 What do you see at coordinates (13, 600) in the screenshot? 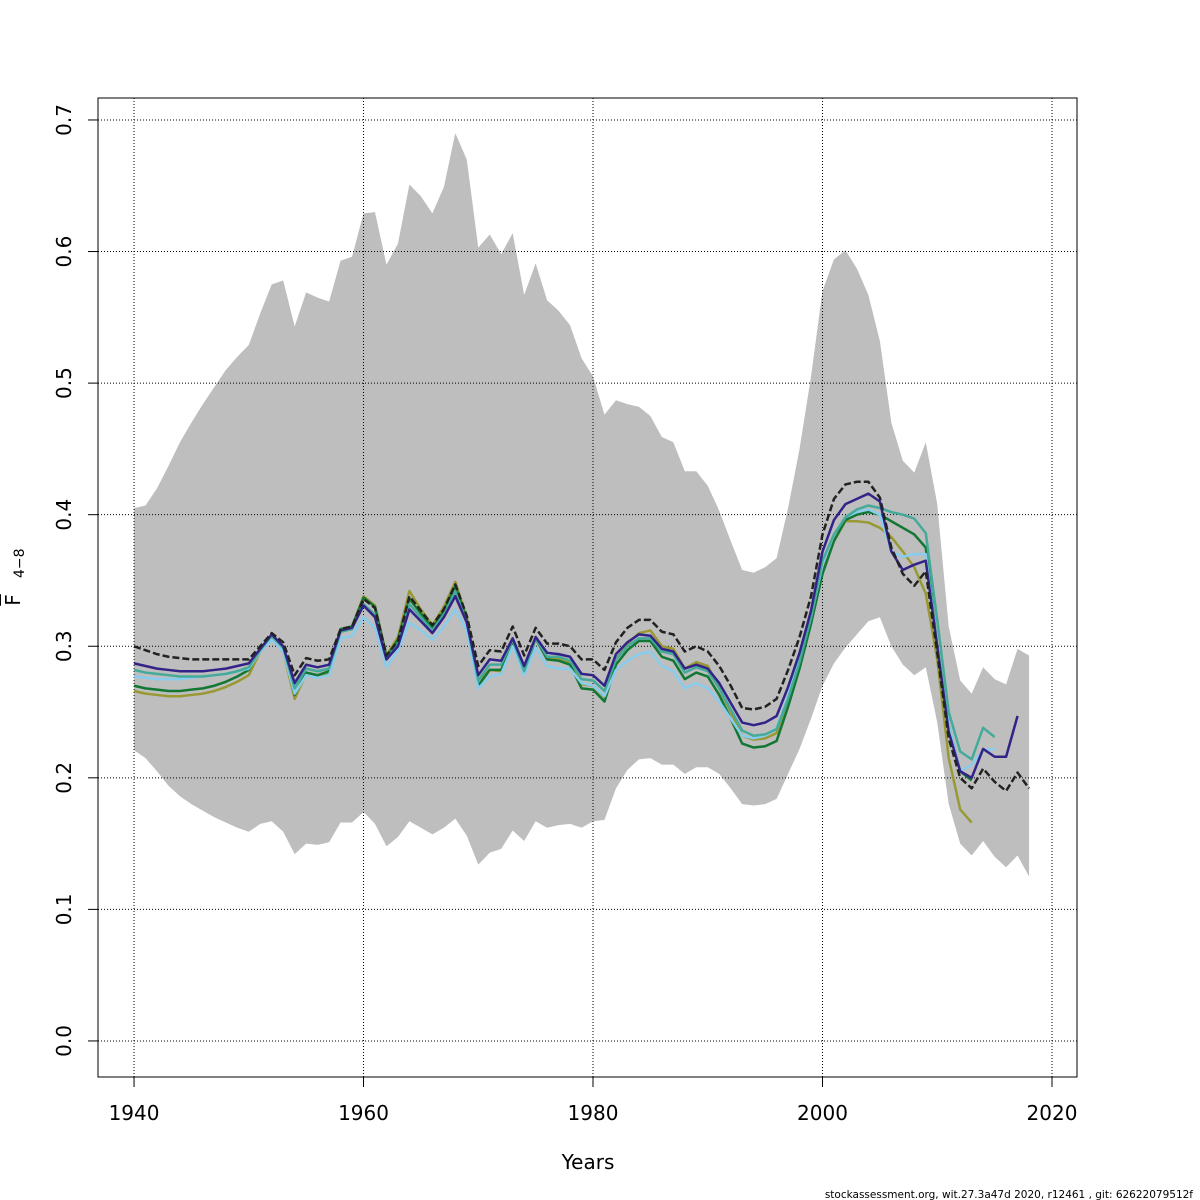
I see `y-axis-label: F` at bounding box center [13, 600].